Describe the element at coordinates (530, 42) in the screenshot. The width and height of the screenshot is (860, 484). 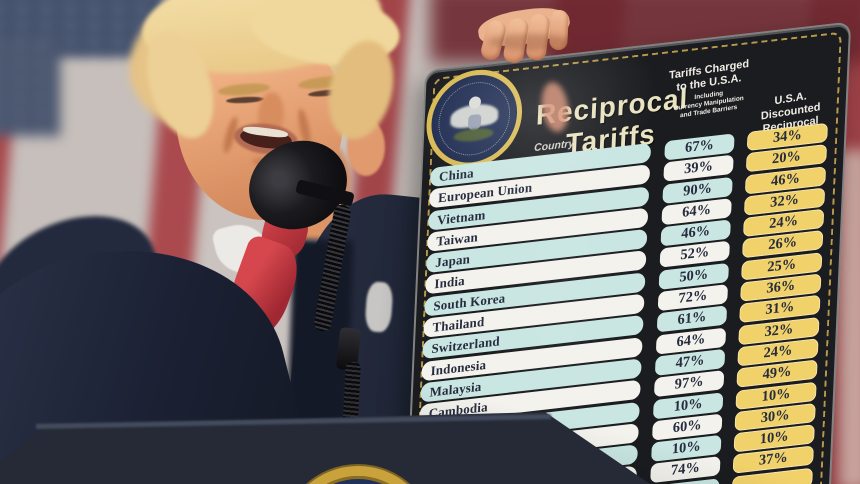
I see `hand-shadow` at that location.